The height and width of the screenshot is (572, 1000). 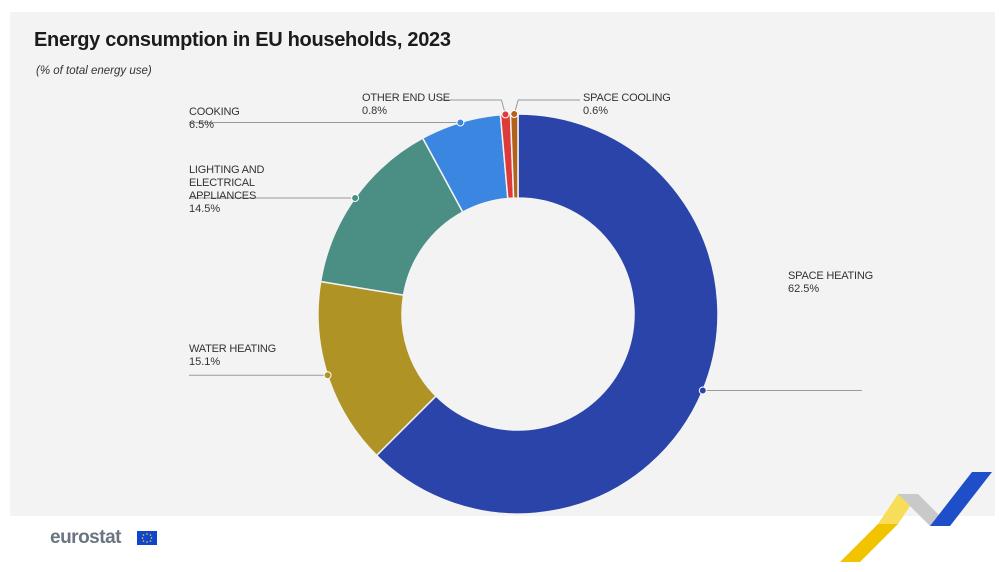 What do you see at coordinates (505, 114) in the screenshot?
I see `leader-dot-other-end-use` at bounding box center [505, 114].